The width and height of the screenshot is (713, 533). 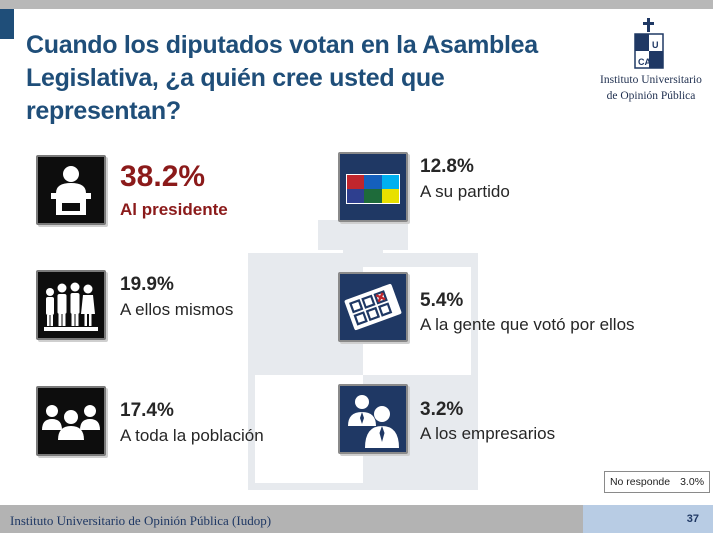 I want to click on value-a-los-empresarios: 3.2%, so click(x=442, y=409).